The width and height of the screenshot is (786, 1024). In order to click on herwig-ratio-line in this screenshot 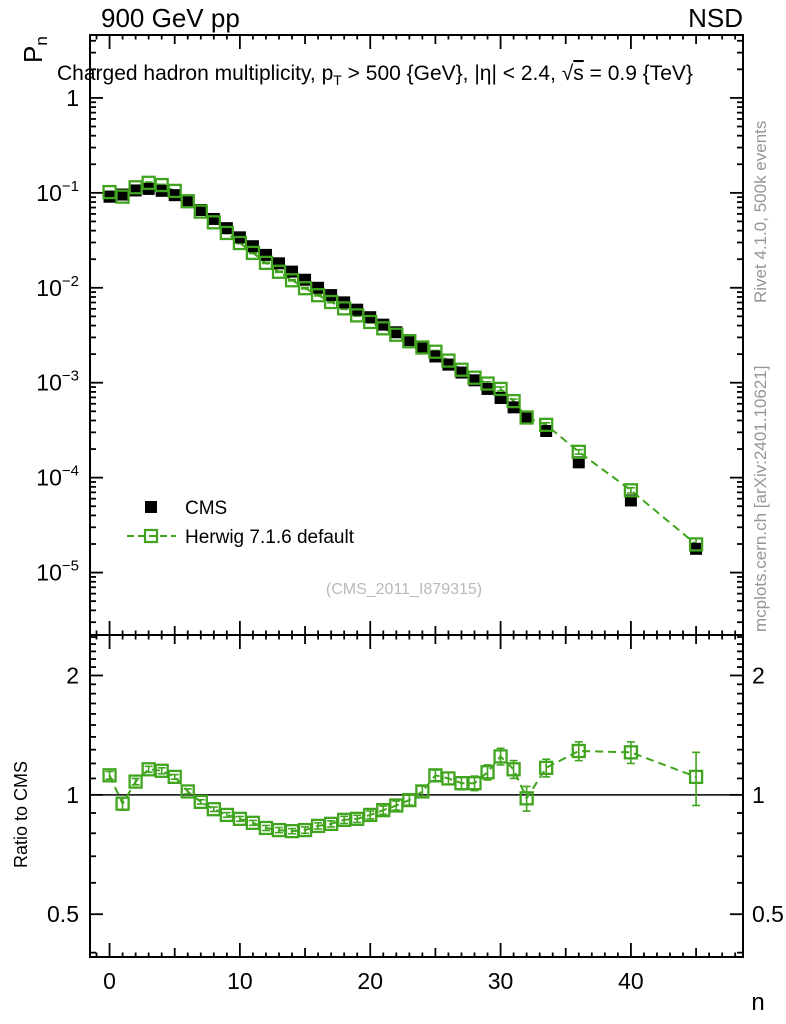, I will do `click(402, 791)`.